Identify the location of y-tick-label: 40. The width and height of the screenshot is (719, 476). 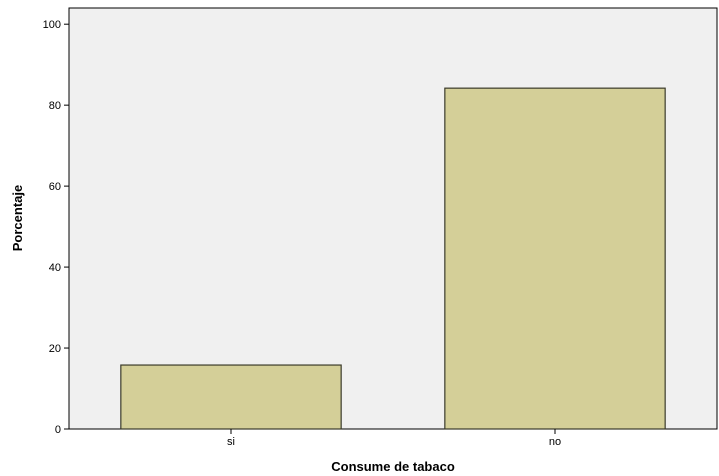
(55, 268).